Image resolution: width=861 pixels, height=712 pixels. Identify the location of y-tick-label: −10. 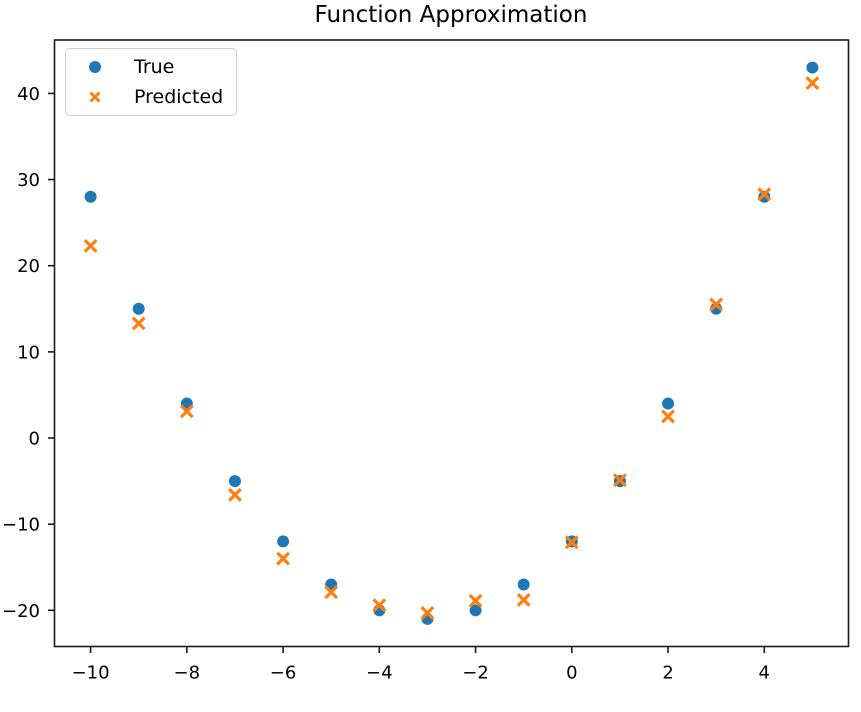
(21, 525).